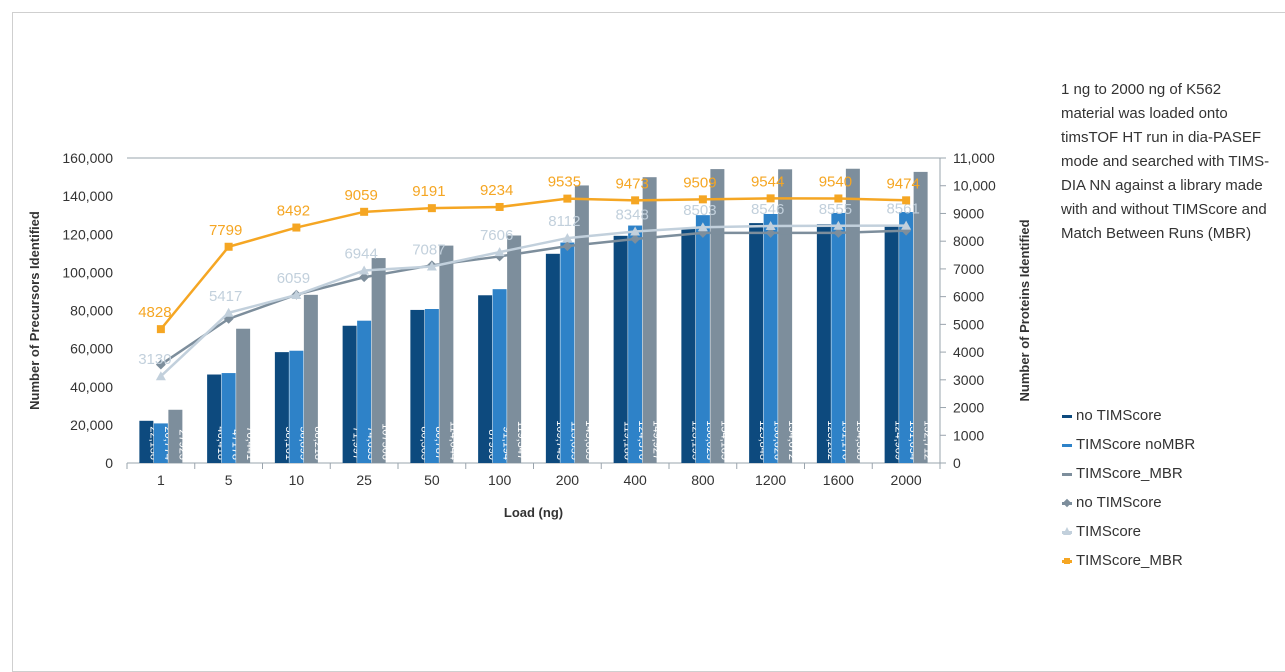 The image size is (1285, 672). Describe the element at coordinates (589, 440) in the screenshot. I see `bar-value-label: 145,605` at that location.